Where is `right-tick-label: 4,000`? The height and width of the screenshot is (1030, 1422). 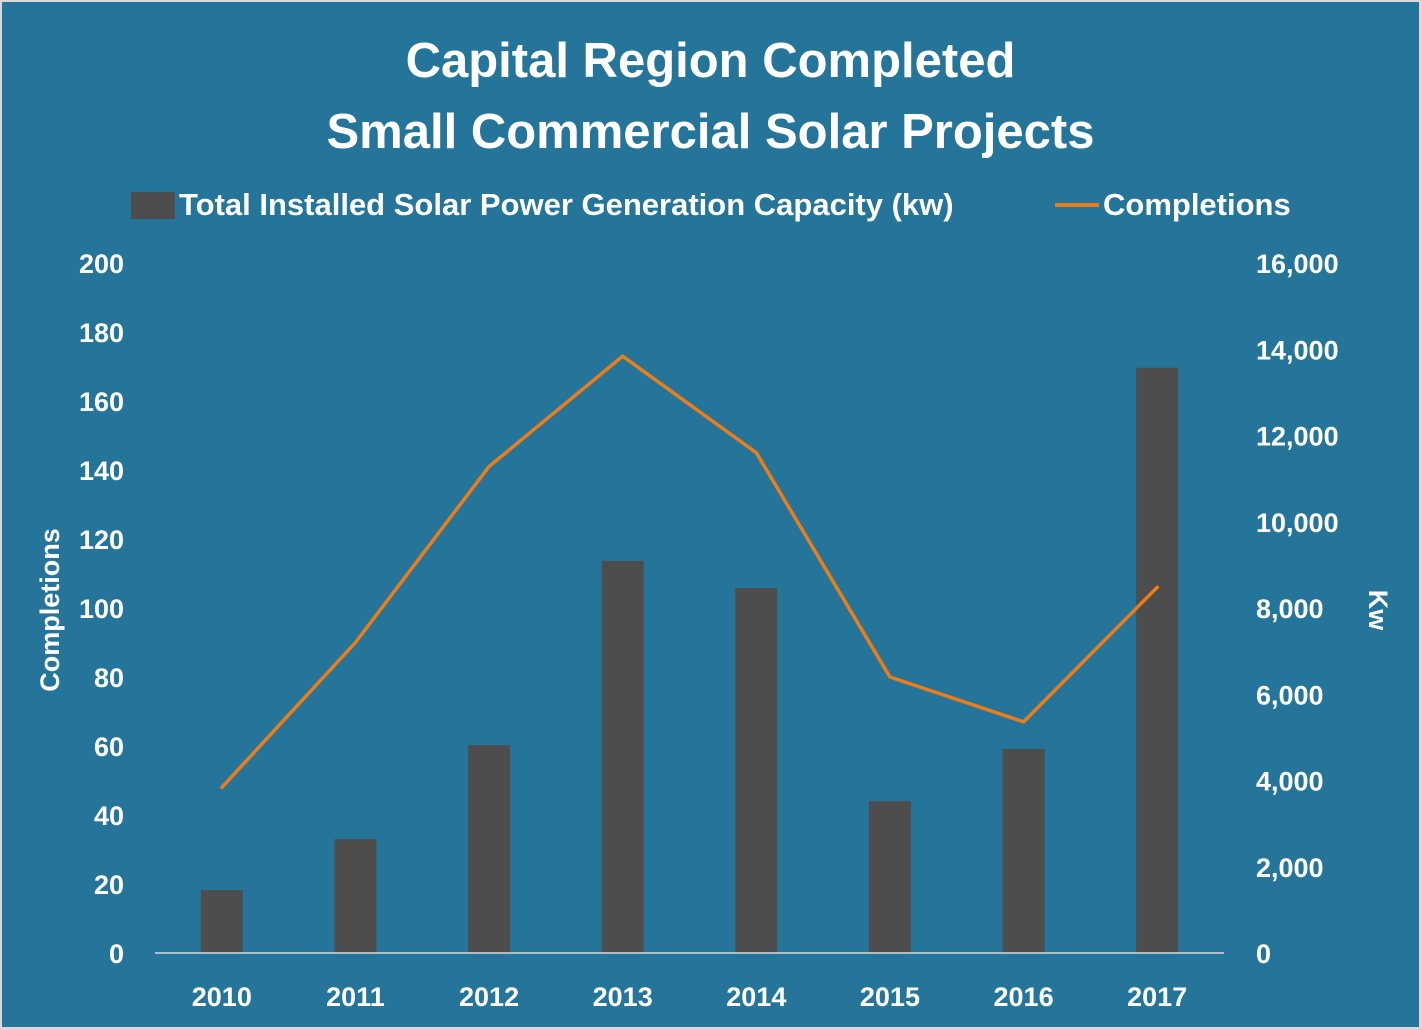
right-tick-label: 4,000 is located at coordinates (1290, 782).